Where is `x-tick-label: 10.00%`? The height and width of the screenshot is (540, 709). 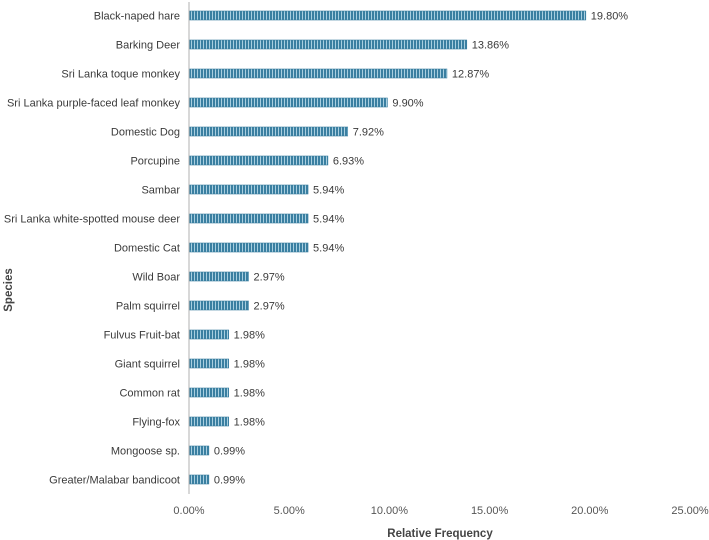 x-tick-label: 10.00% is located at coordinates (390, 511).